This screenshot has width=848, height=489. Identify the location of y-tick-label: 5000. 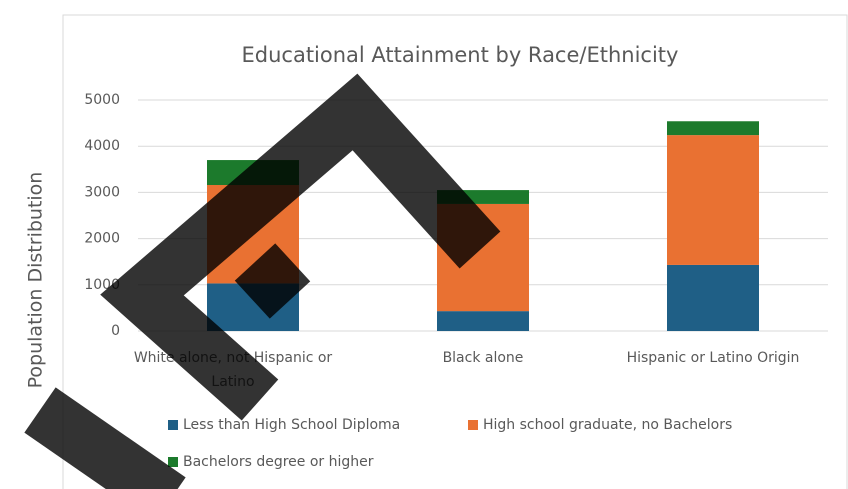
(102, 100).